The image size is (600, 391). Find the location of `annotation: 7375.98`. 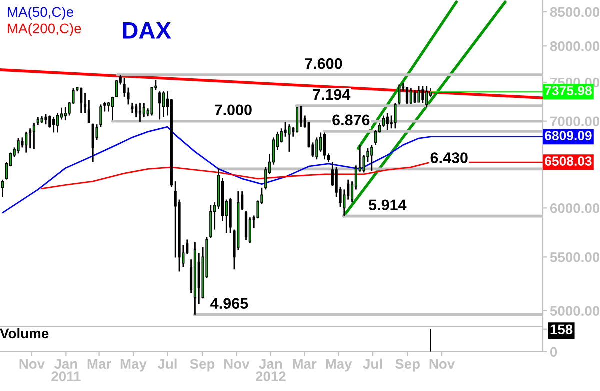

annotation: 7375.98 is located at coordinates (568, 91).